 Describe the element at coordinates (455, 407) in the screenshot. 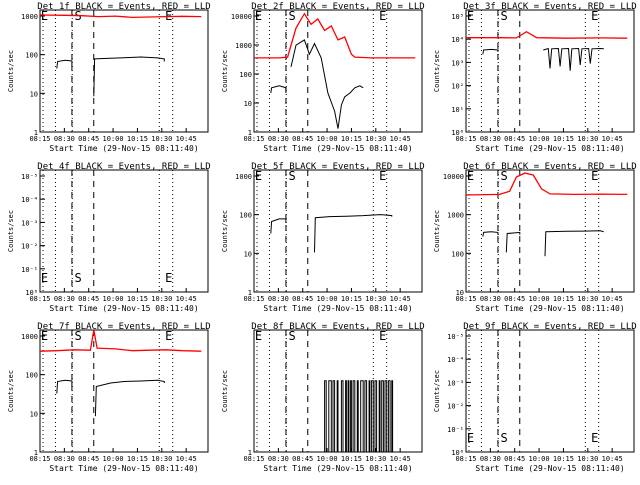

I see `y-tick-label: 10⁻²` at that location.